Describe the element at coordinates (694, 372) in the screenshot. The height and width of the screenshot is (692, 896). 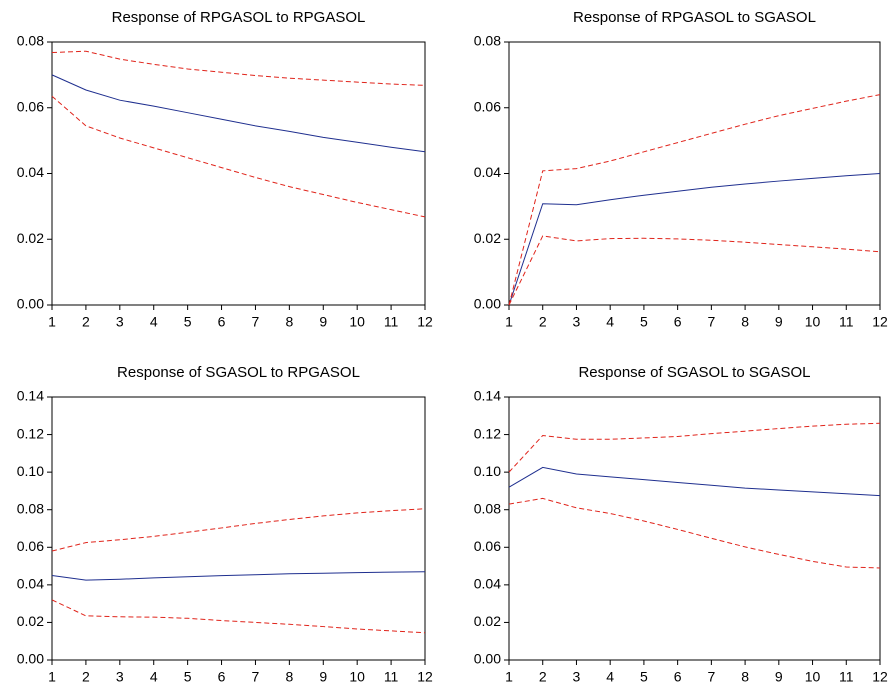
I see `chart-title: Response of SGASOL to SGASOL` at that location.